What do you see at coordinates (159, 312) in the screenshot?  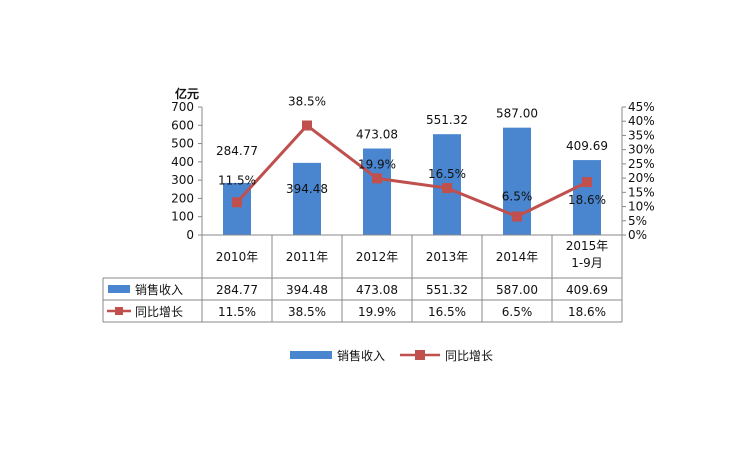 I see `table-series-name: 同比增长` at bounding box center [159, 312].